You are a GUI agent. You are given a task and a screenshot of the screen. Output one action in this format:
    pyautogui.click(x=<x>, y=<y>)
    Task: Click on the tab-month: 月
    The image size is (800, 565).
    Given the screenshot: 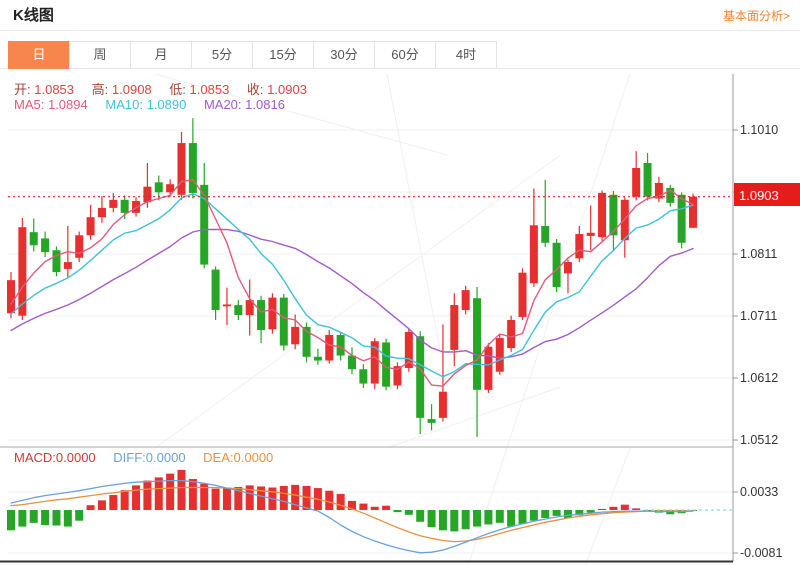 What is the action you would take?
    pyautogui.click(x=161, y=55)
    